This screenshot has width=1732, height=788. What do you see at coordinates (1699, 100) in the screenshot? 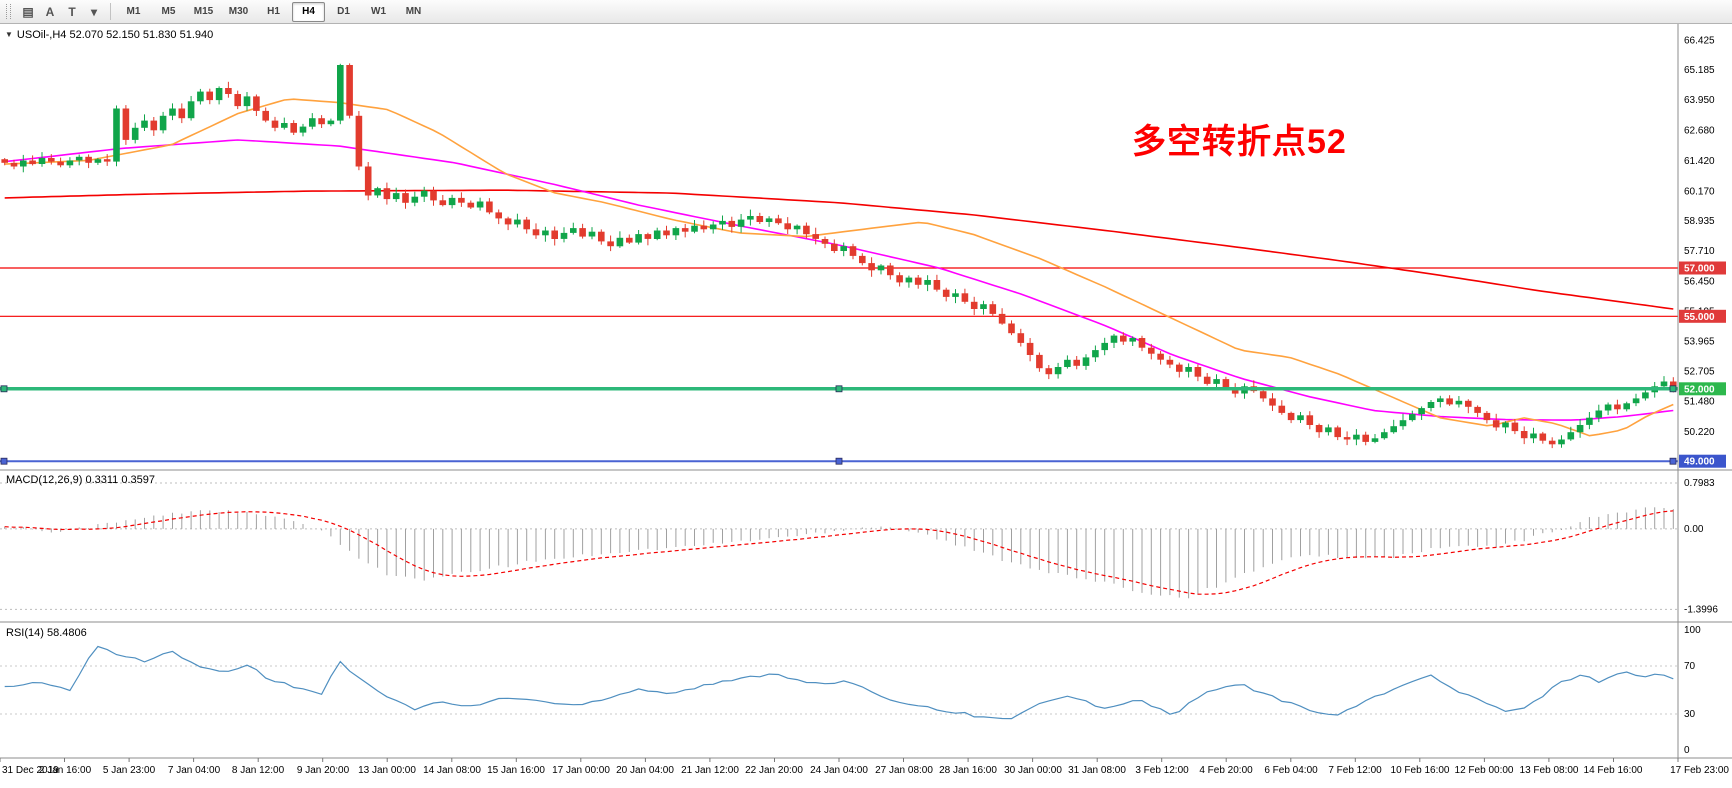
I see `svg-text: 63.950` at bounding box center [1699, 100].